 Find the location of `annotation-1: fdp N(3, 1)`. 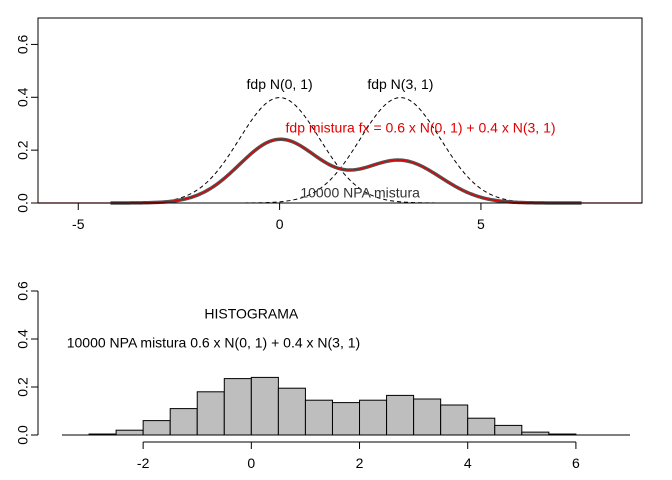

annotation-1: fdp N(3, 1) is located at coordinates (400, 84).